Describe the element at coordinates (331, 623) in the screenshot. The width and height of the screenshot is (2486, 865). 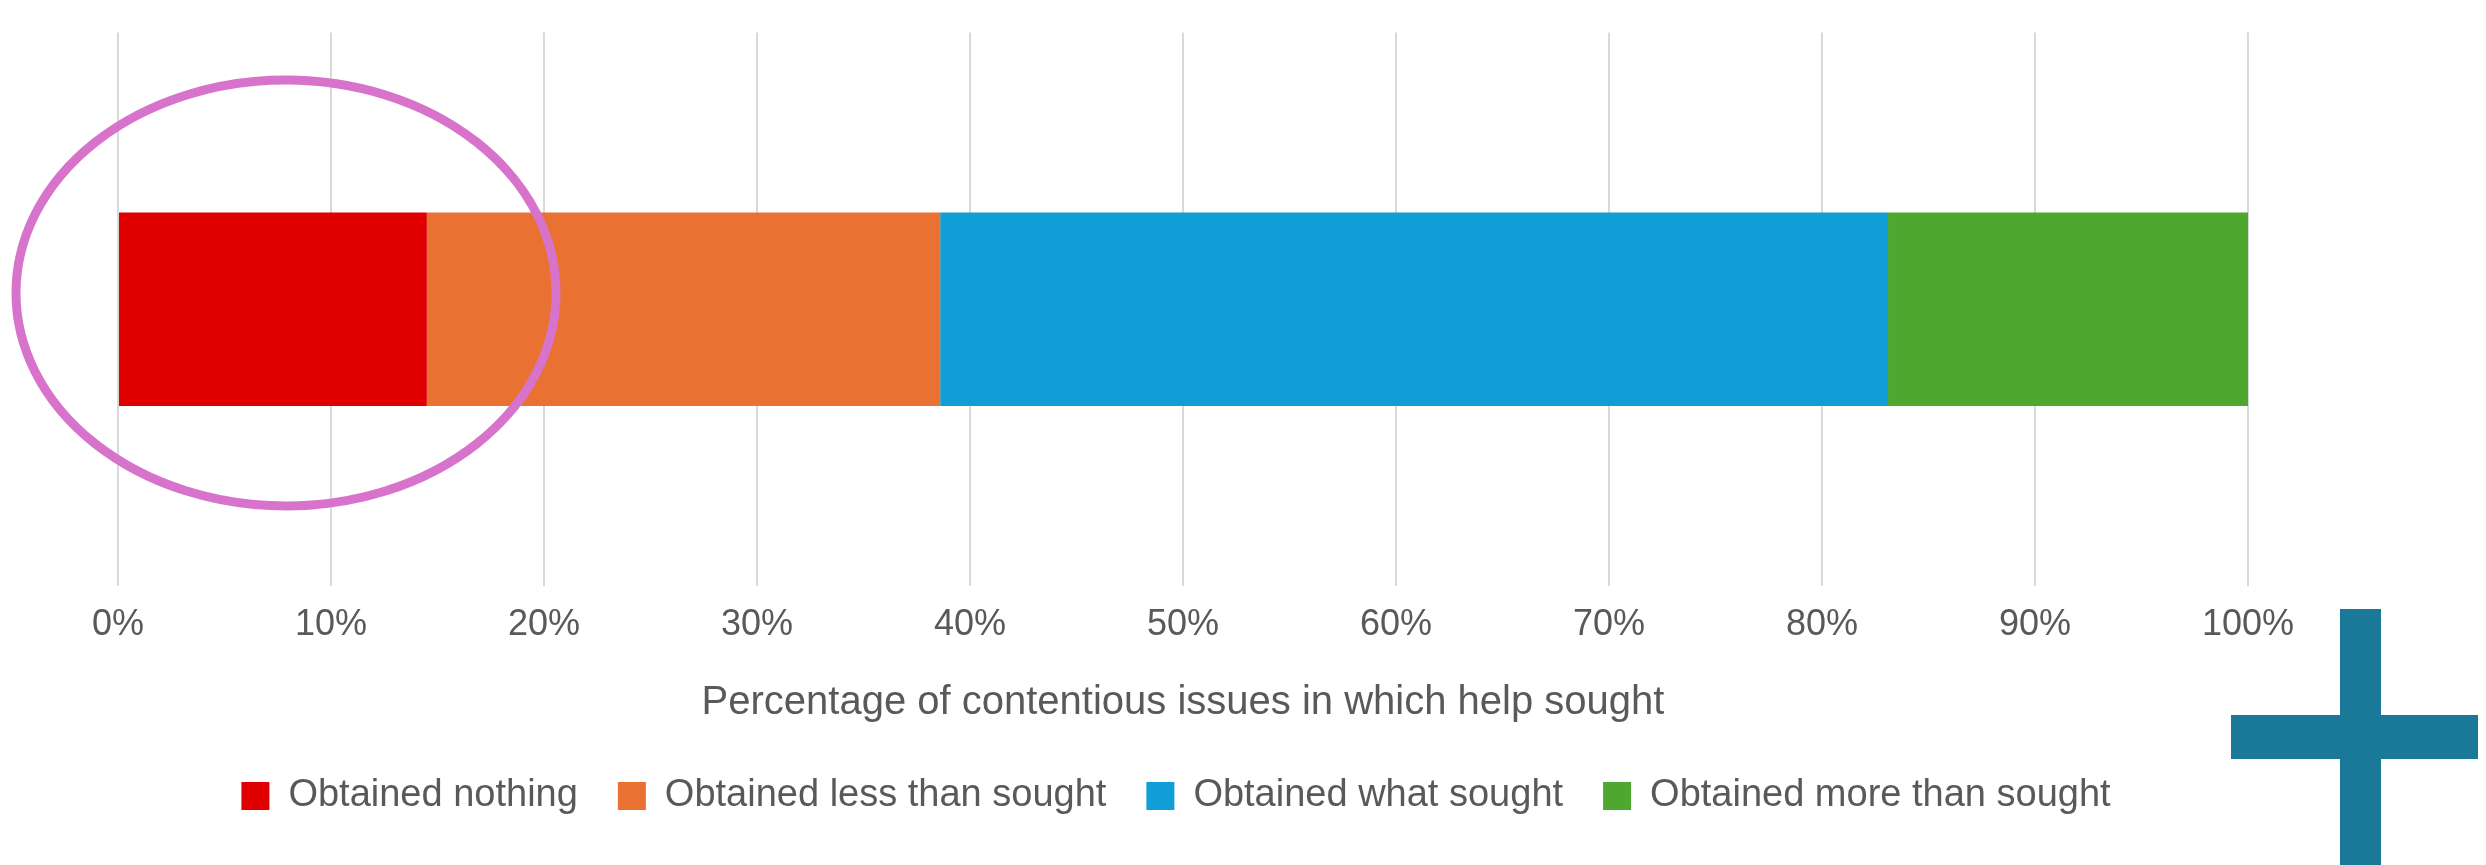
I see `x-tick-label: 10%` at that location.